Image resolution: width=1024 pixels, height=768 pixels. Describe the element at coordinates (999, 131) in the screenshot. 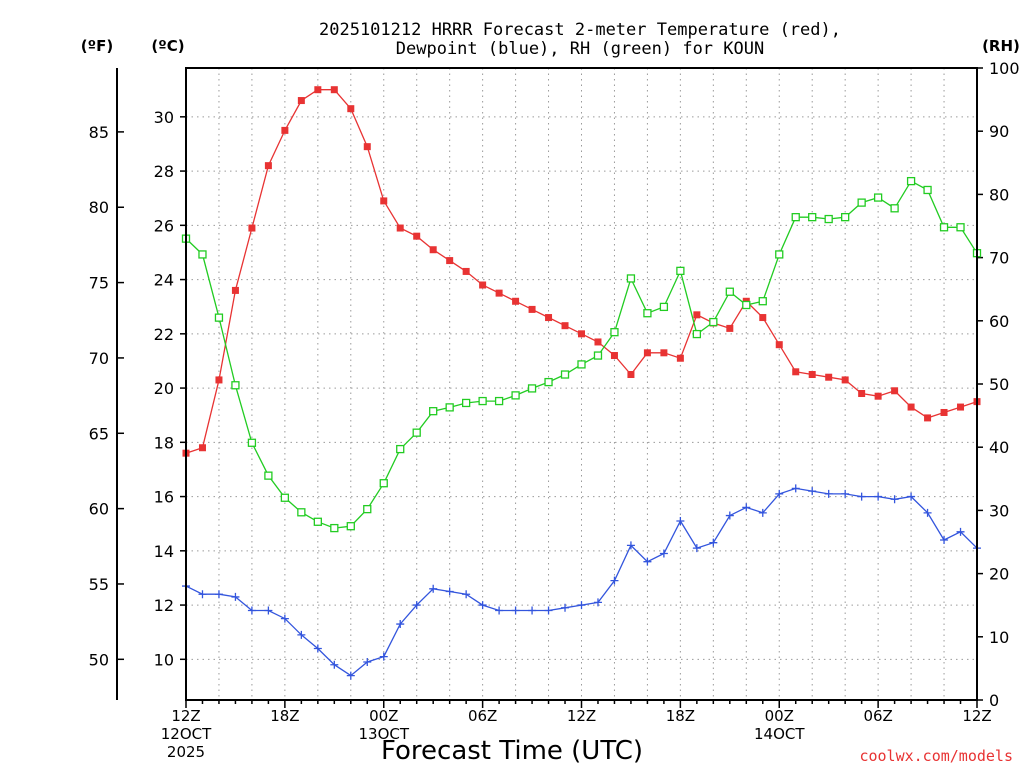

I see `rh-tick-label: 90` at that location.